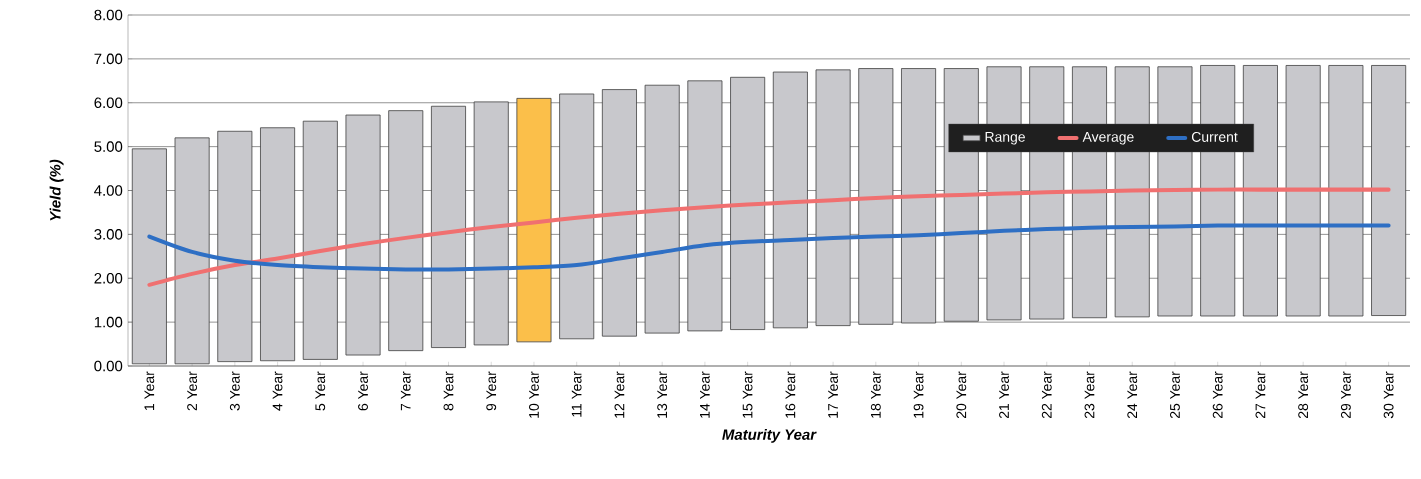 This screenshot has height=479, width=1421. I want to click on x-tick-label: 25 Year, so click(1175, 395).